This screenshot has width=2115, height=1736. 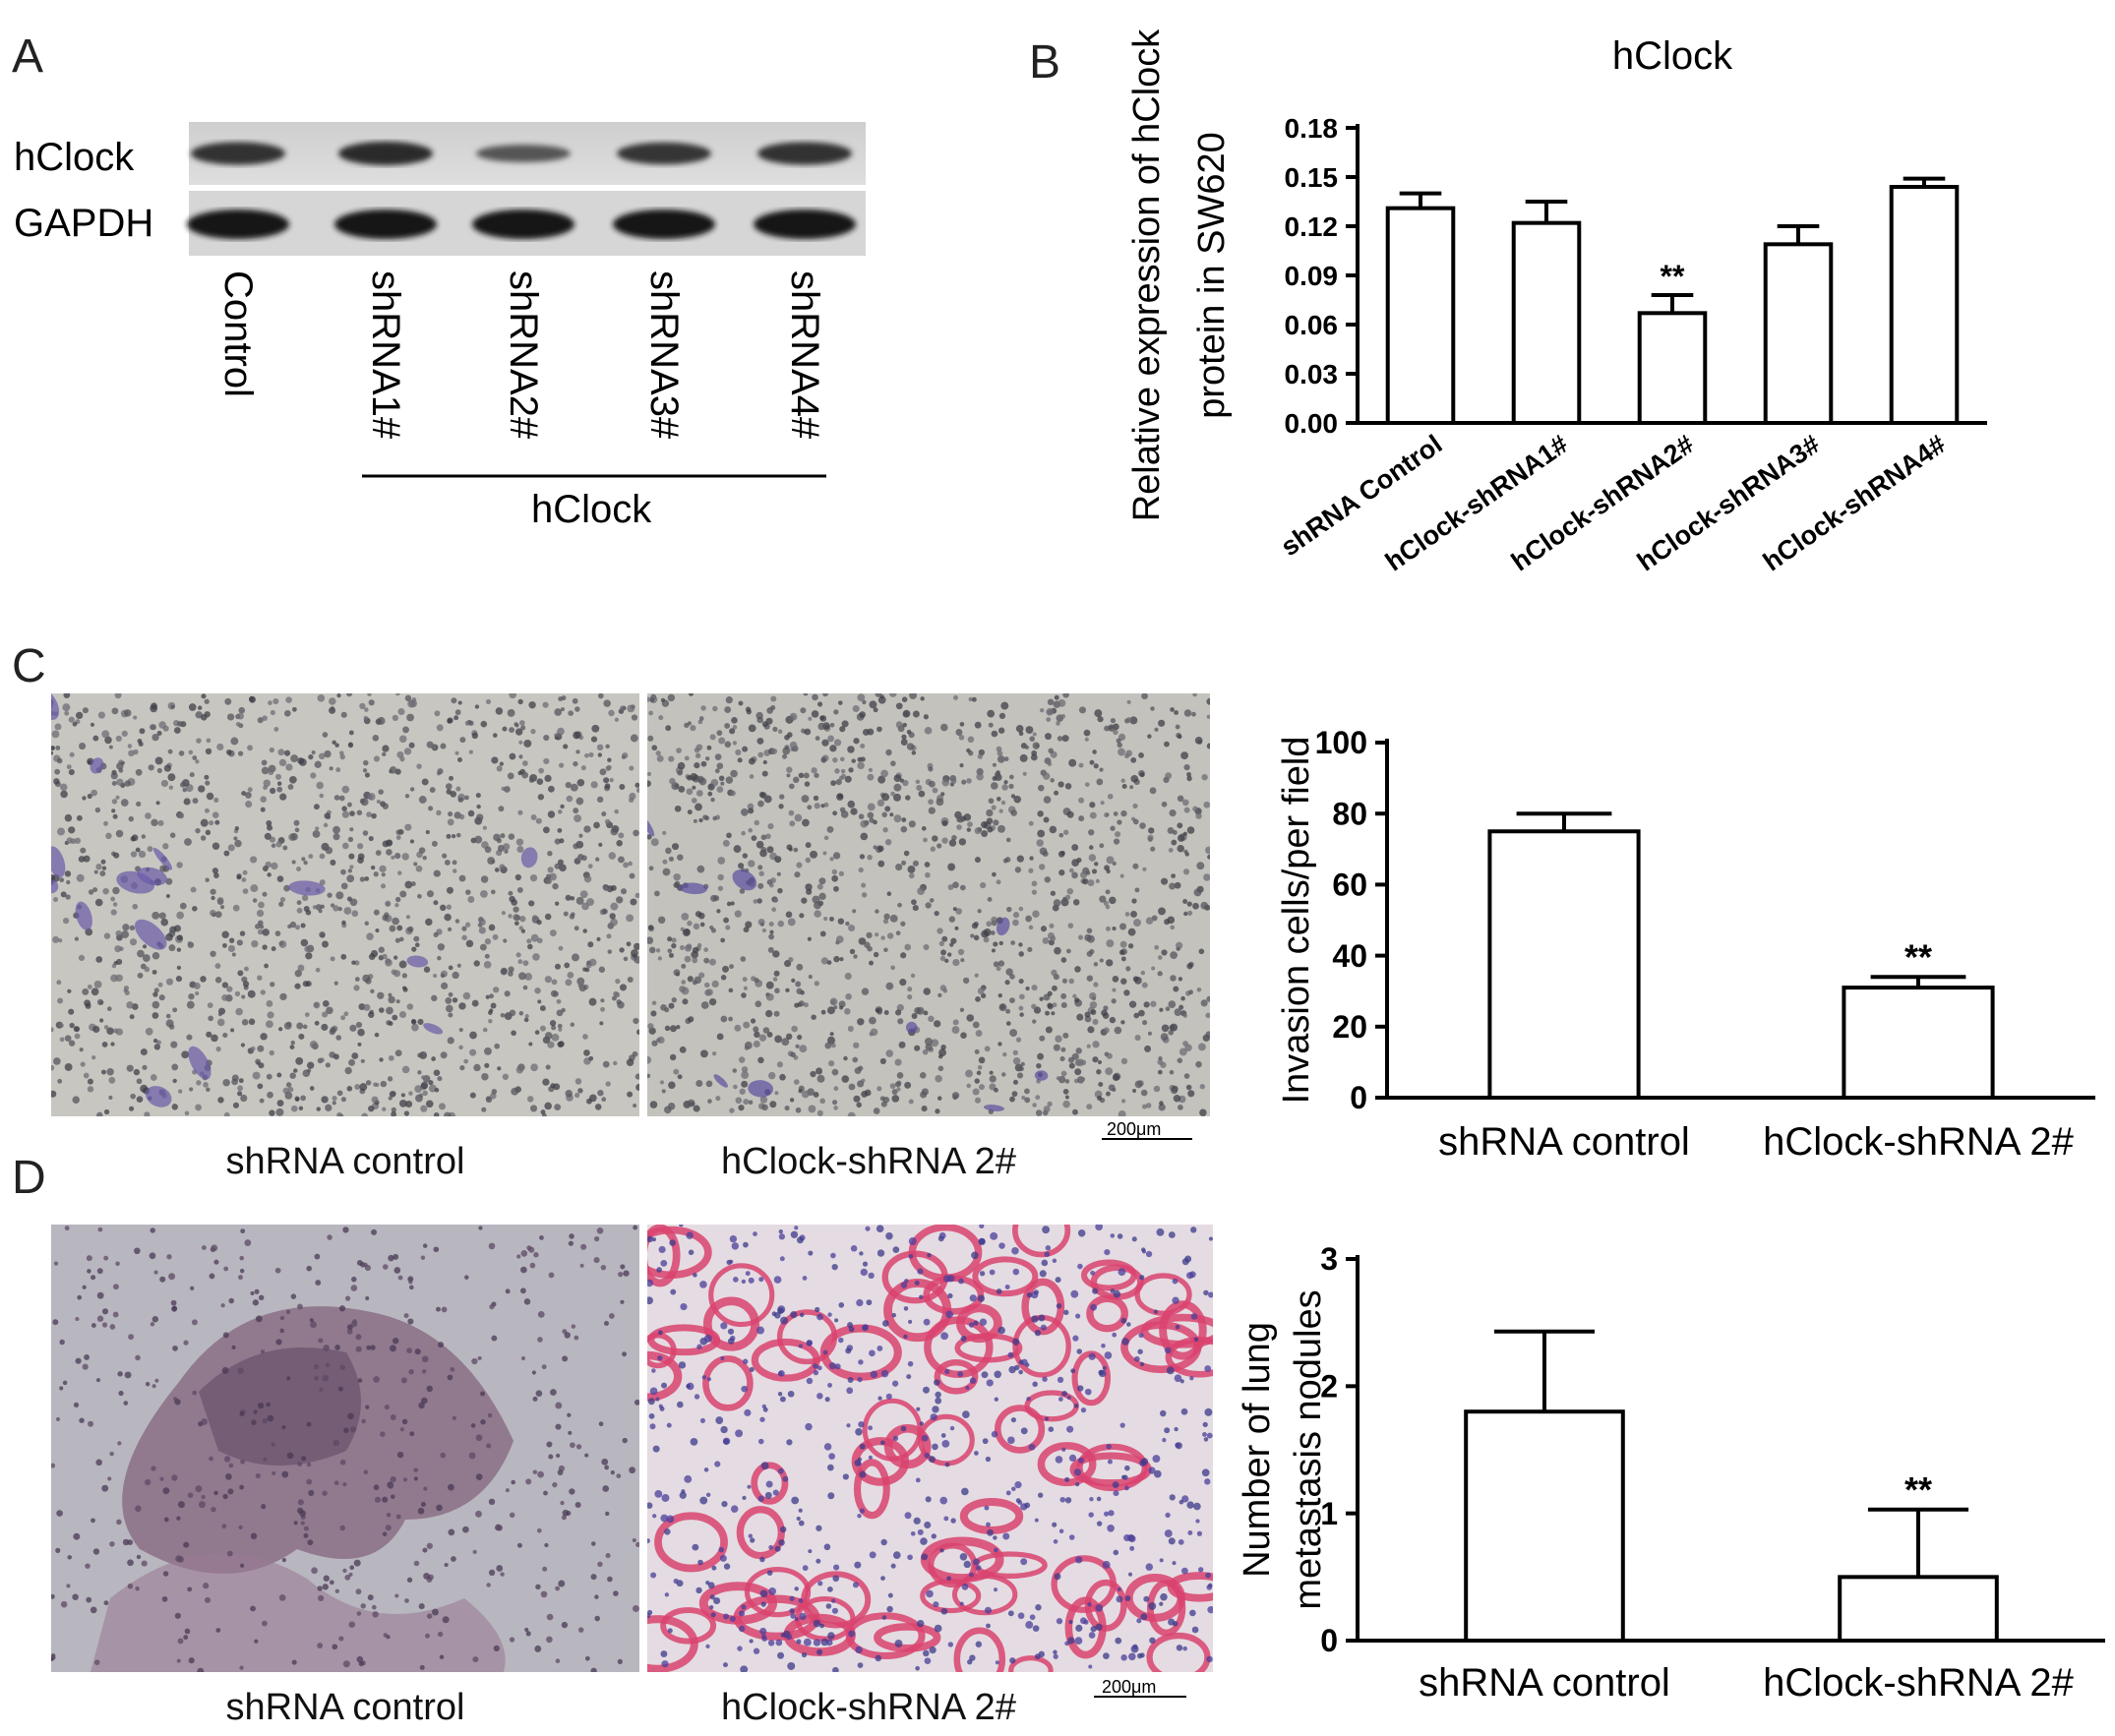 What do you see at coordinates (84, 223) in the screenshot?
I see `band-label-gapdh: GAPDH` at bounding box center [84, 223].